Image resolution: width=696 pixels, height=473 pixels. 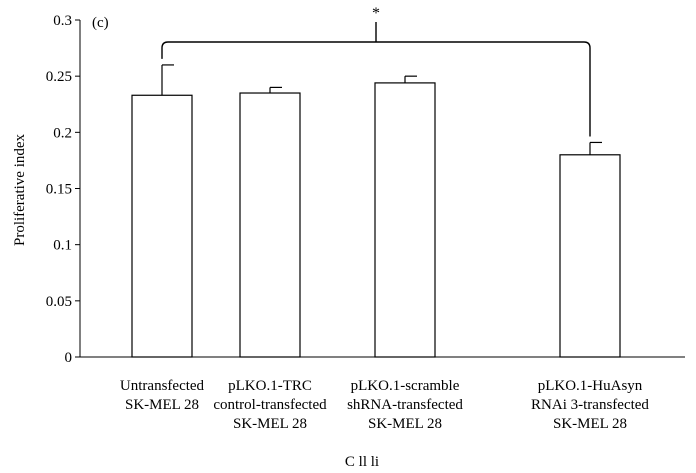 What do you see at coordinates (270, 386) in the screenshot?
I see `x-tick-label: pLKO.1-TRC` at bounding box center [270, 386].